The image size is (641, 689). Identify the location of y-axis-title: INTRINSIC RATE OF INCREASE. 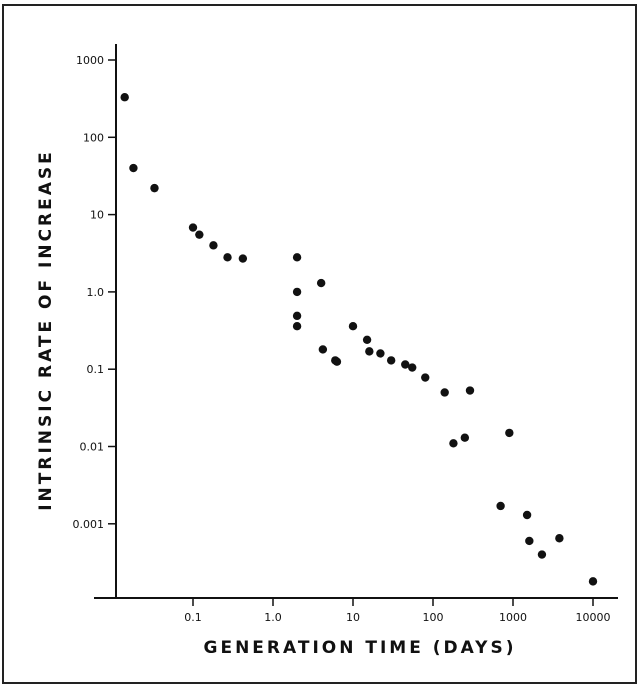
(46, 330).